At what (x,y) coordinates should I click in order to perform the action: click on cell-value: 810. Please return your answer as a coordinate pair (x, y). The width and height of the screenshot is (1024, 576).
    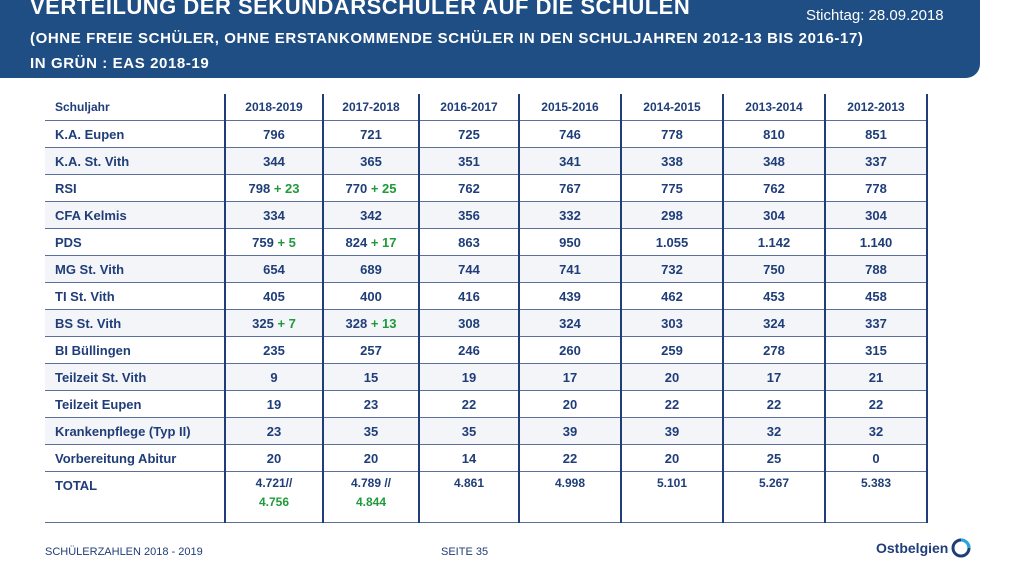
    Looking at the image, I should click on (774, 134).